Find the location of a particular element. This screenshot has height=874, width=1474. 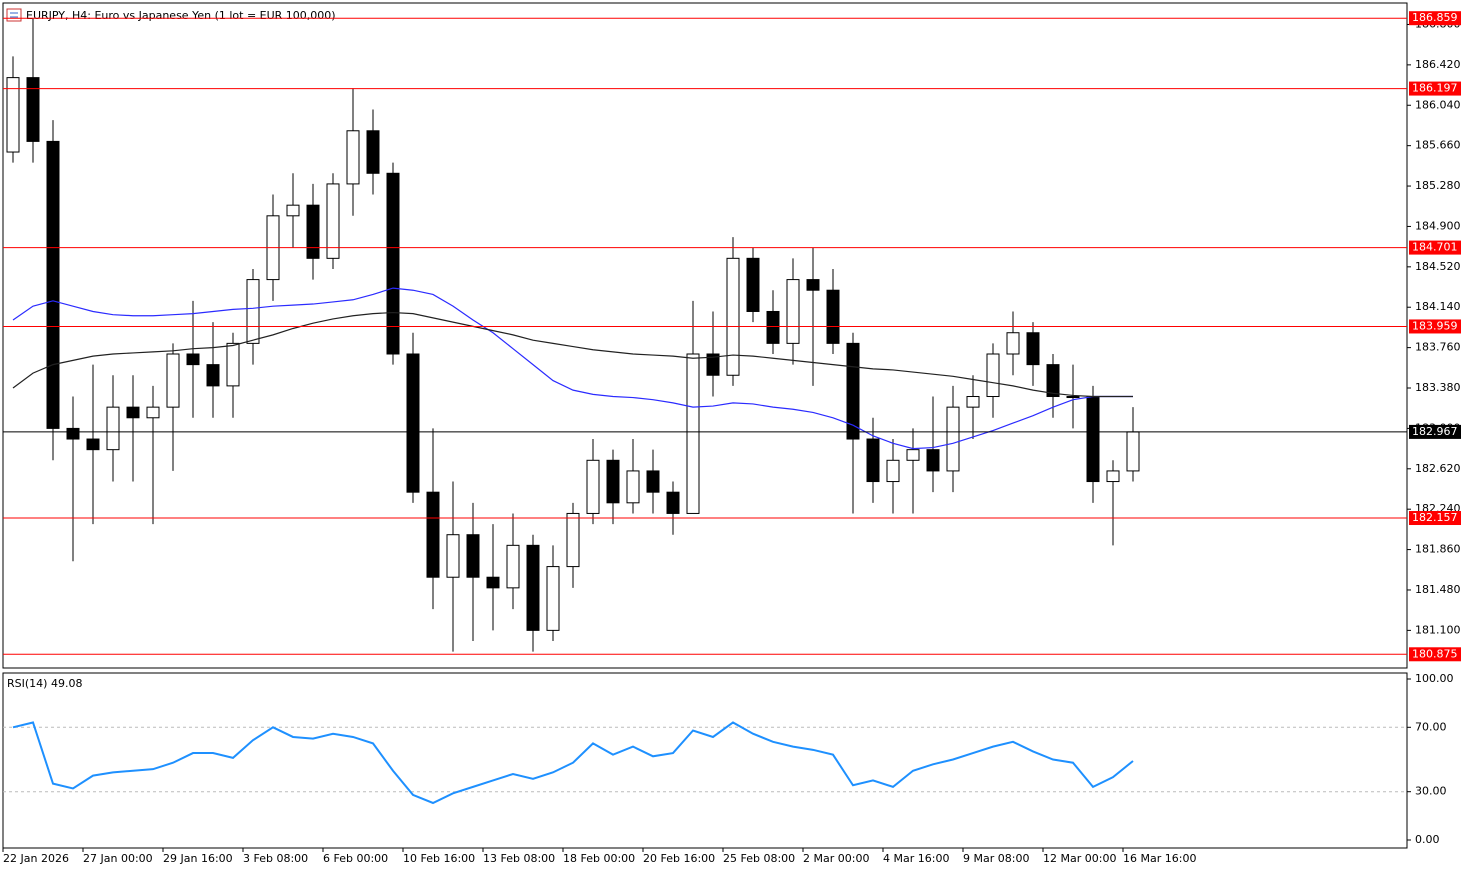

level-label: 183.959 is located at coordinates (1435, 325).